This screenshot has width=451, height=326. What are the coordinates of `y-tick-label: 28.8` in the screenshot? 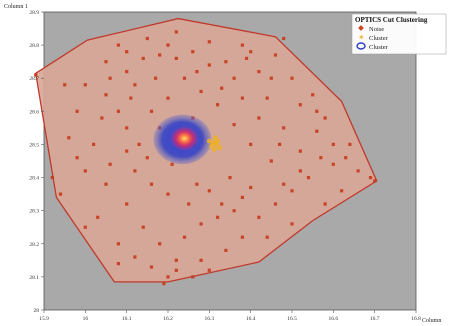 It's located at (34, 46).